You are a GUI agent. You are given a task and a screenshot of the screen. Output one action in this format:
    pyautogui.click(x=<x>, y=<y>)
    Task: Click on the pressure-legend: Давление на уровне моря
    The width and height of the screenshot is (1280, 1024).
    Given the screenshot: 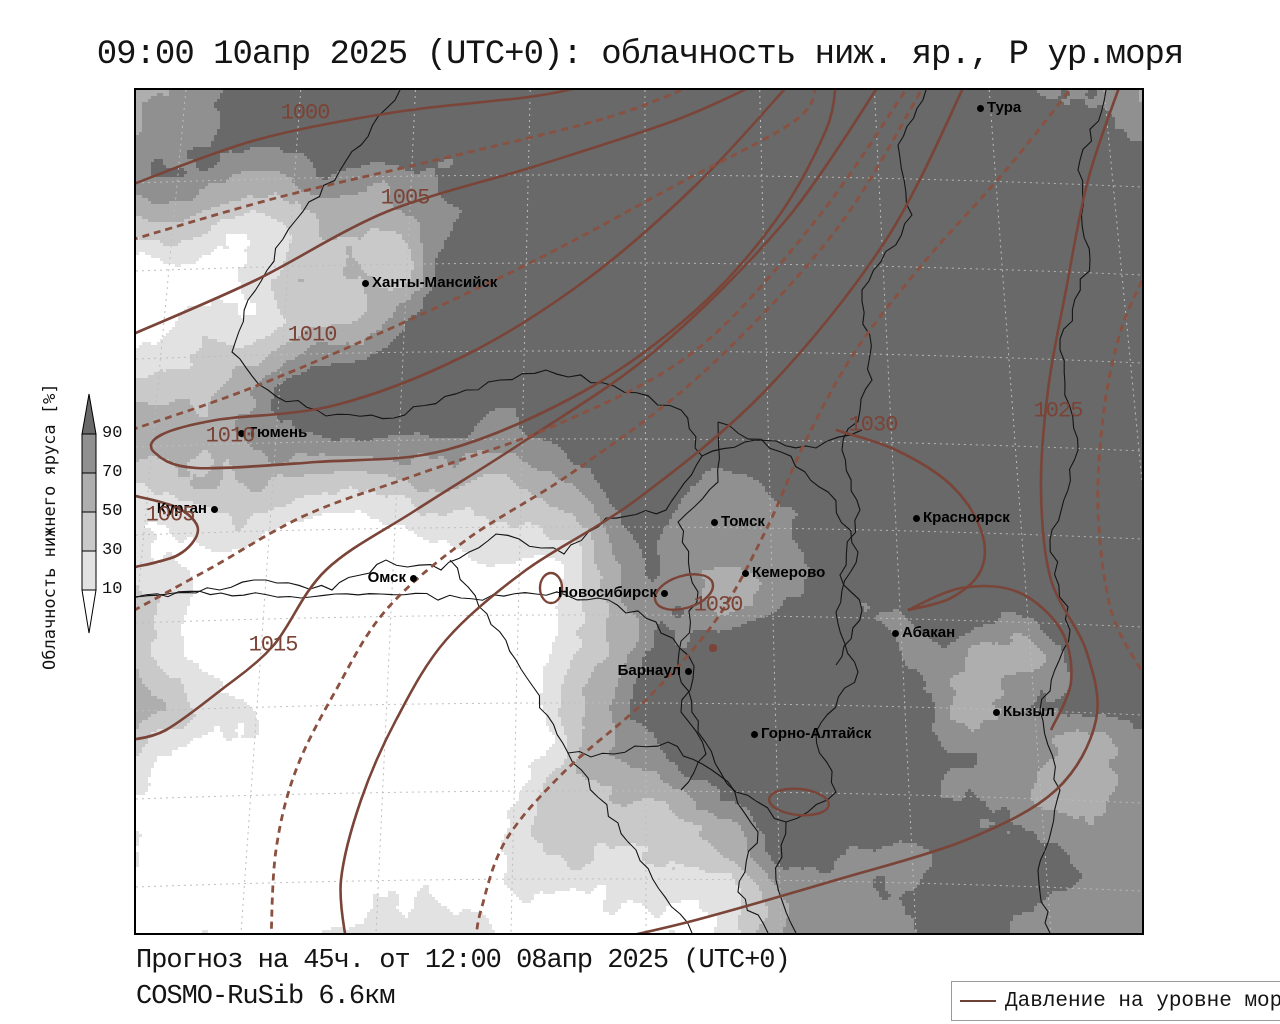 What is the action you would take?
    pyautogui.click(x=1115, y=1001)
    